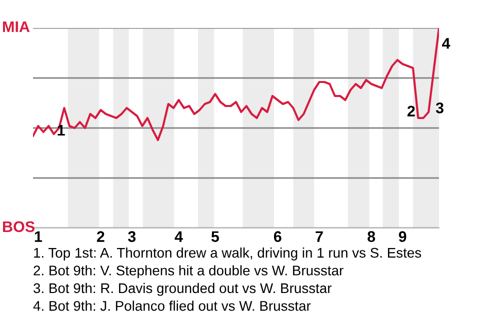  Describe the element at coordinates (100, 236) in the screenshot. I see `x-tick-label: 2` at that location.